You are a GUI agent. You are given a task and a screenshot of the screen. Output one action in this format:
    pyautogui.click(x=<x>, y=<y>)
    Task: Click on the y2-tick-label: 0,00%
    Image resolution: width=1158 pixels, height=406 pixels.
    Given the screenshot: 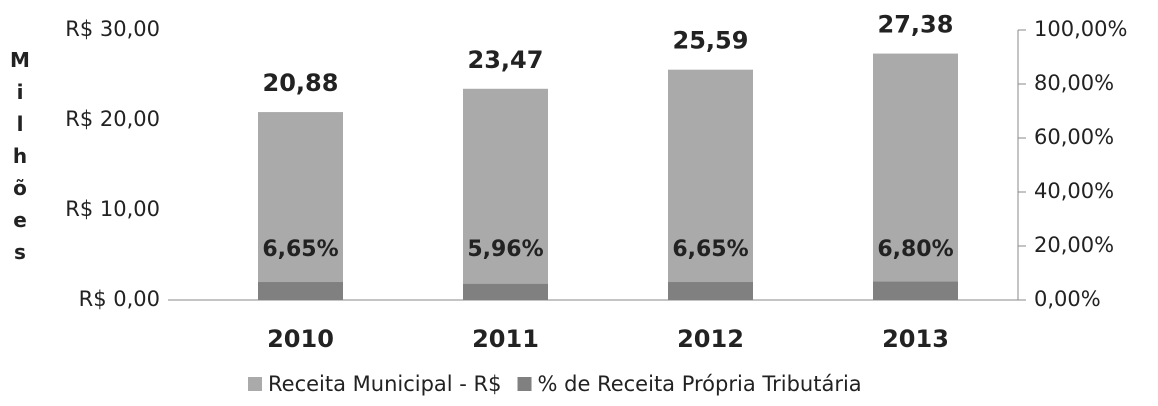 What is the action you would take?
    pyautogui.click(x=1067, y=299)
    